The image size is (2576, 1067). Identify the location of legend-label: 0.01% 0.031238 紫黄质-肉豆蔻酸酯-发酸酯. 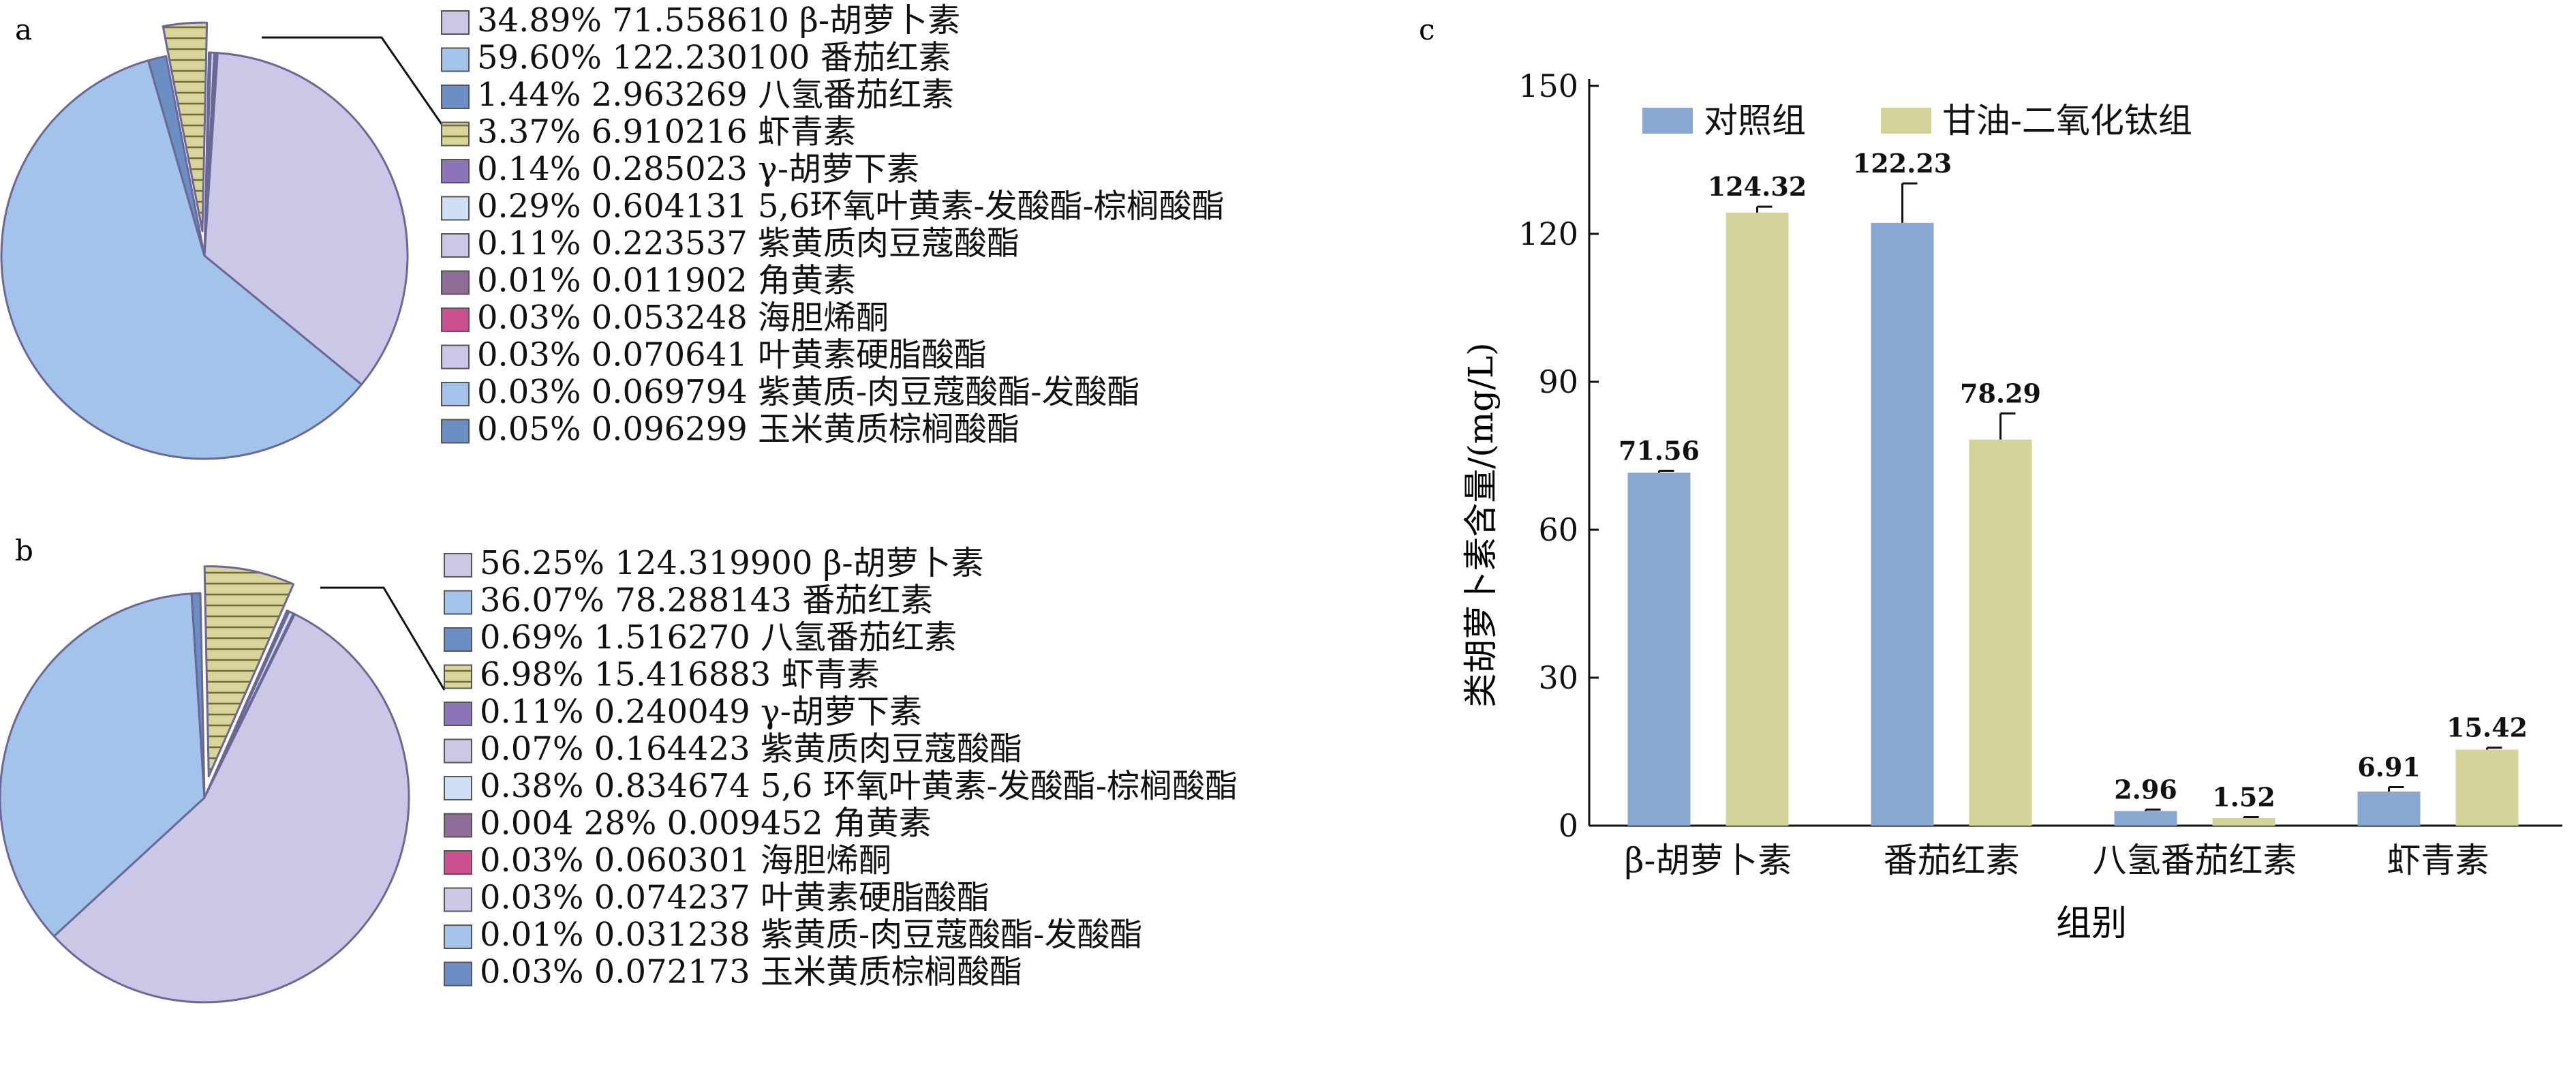
(811, 935).